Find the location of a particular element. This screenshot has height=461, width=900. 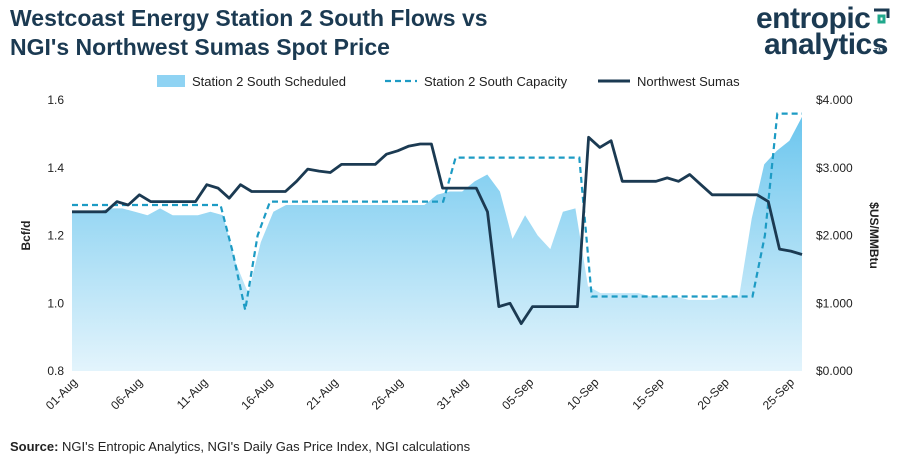

x-tick-label: 20-Sep is located at coordinates (713, 393).